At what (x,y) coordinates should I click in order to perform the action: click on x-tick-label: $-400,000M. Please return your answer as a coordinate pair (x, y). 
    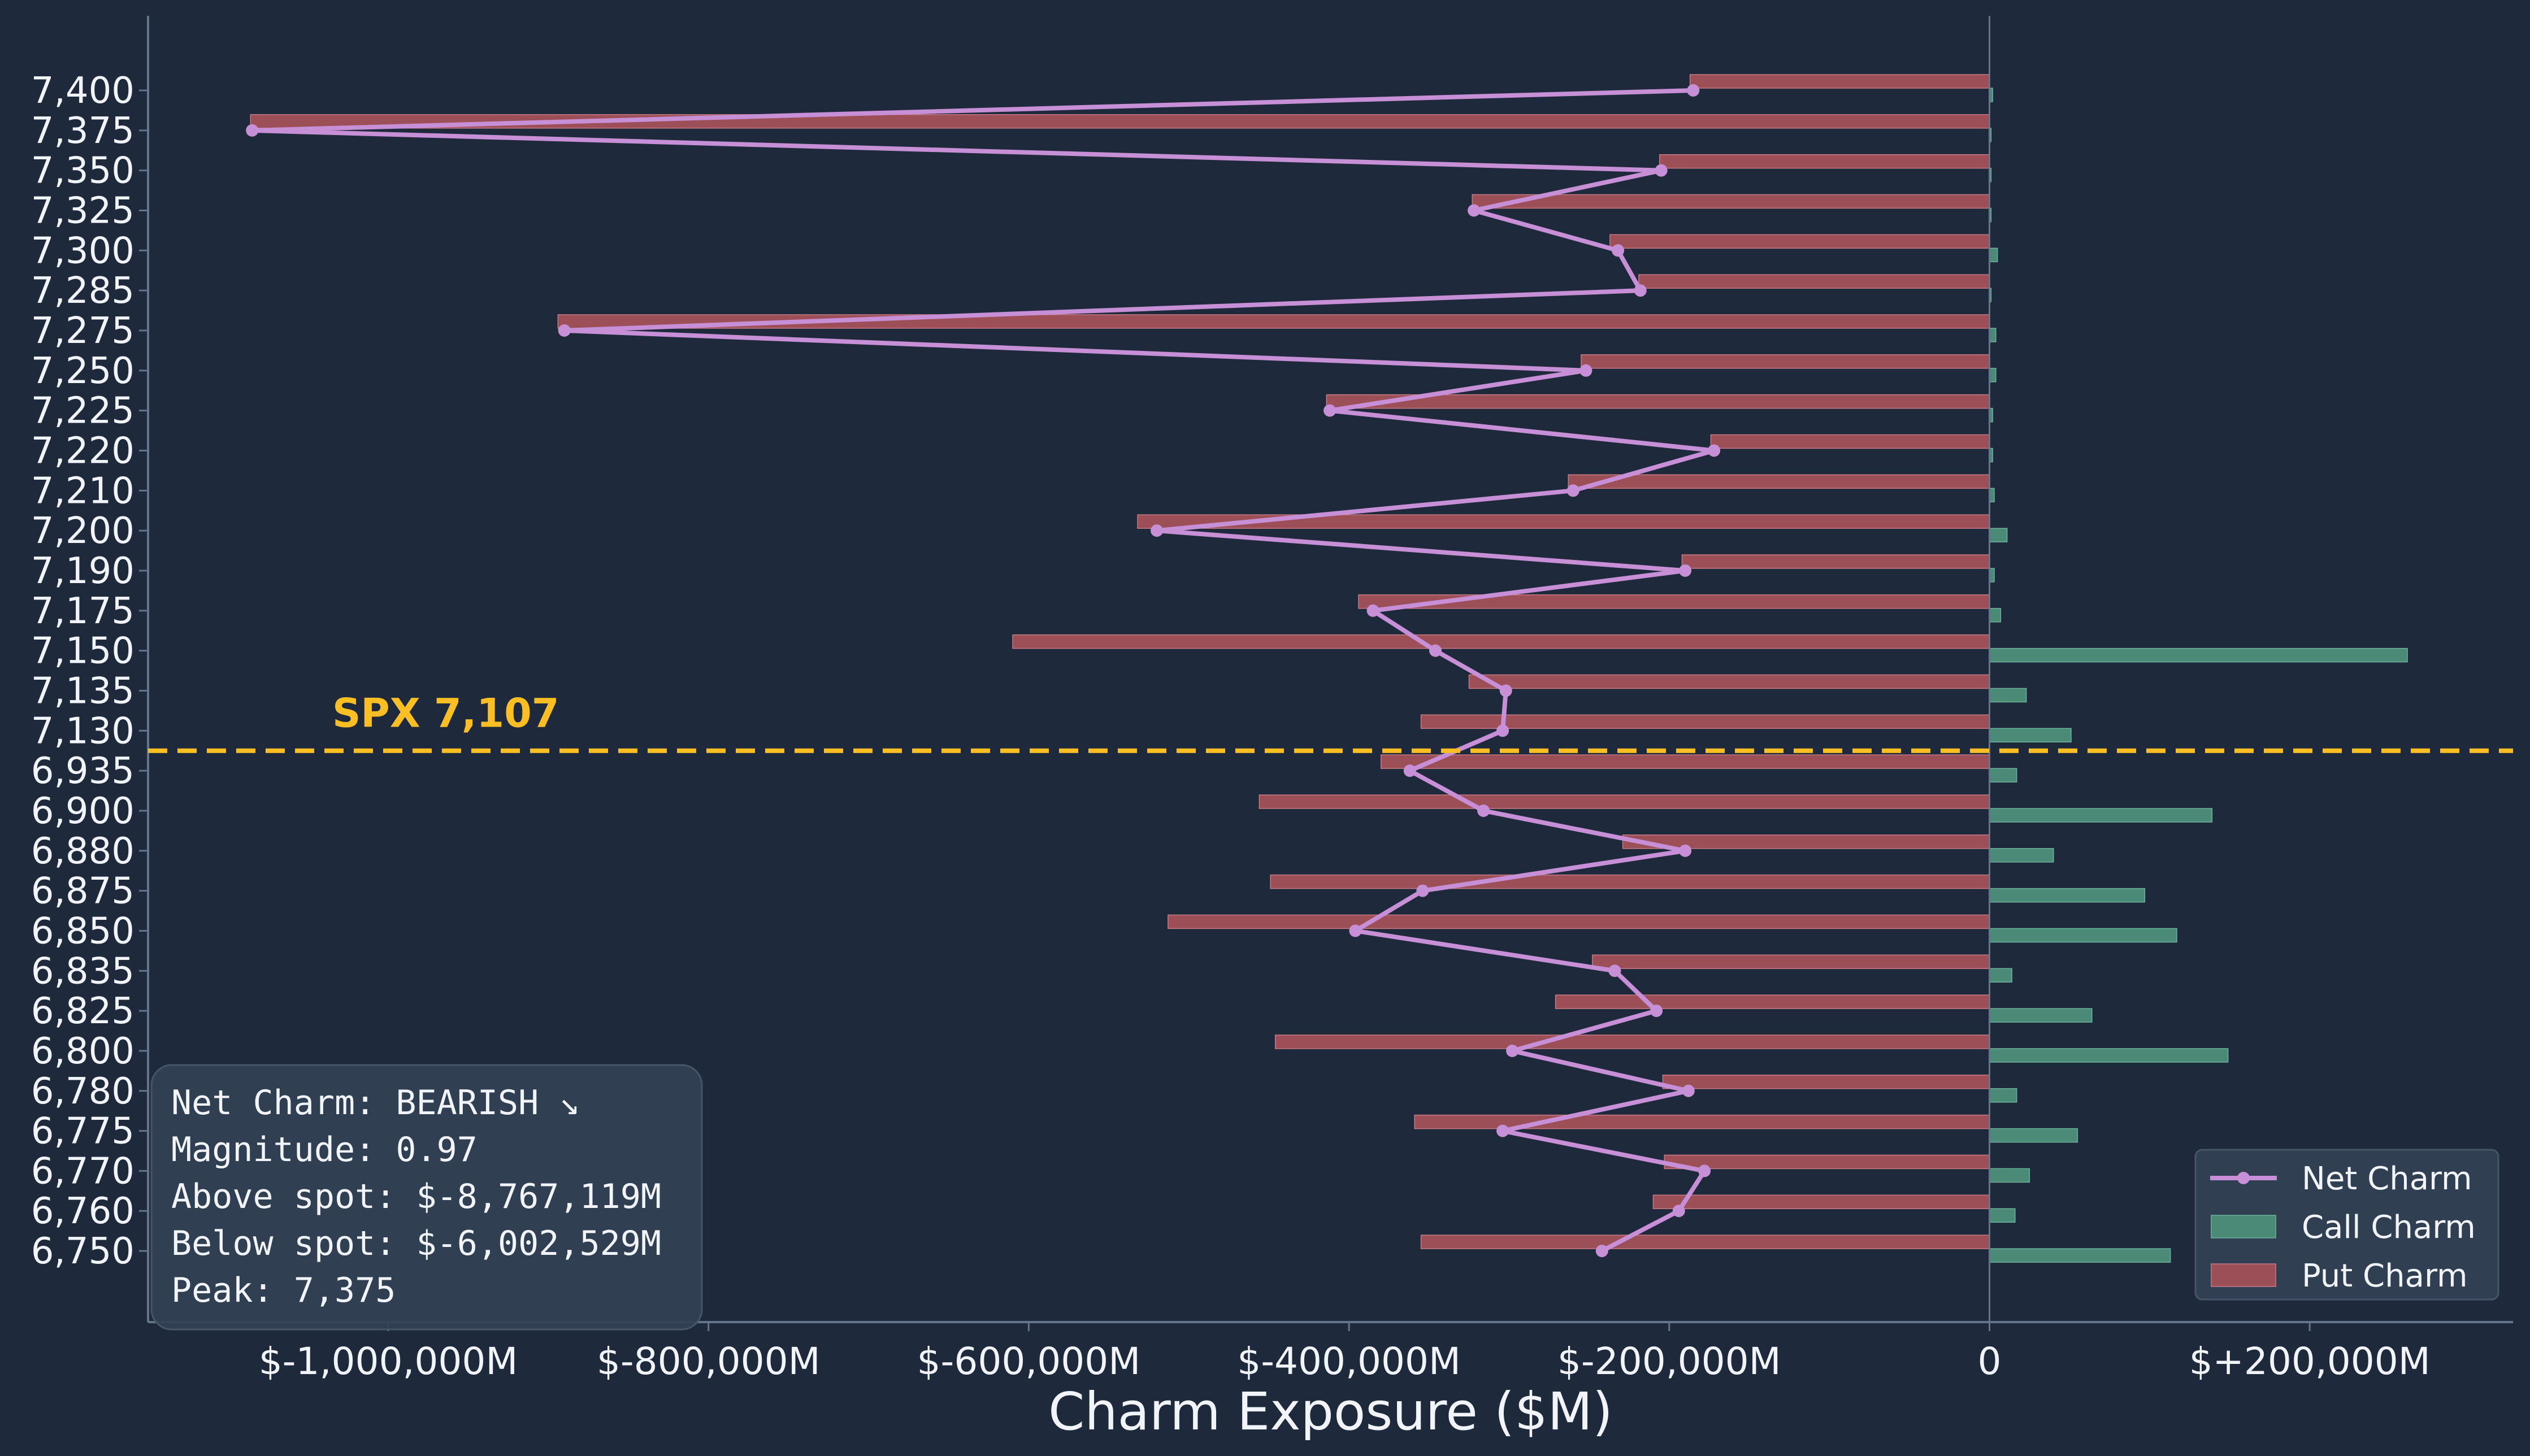
    Looking at the image, I should click on (1349, 1362).